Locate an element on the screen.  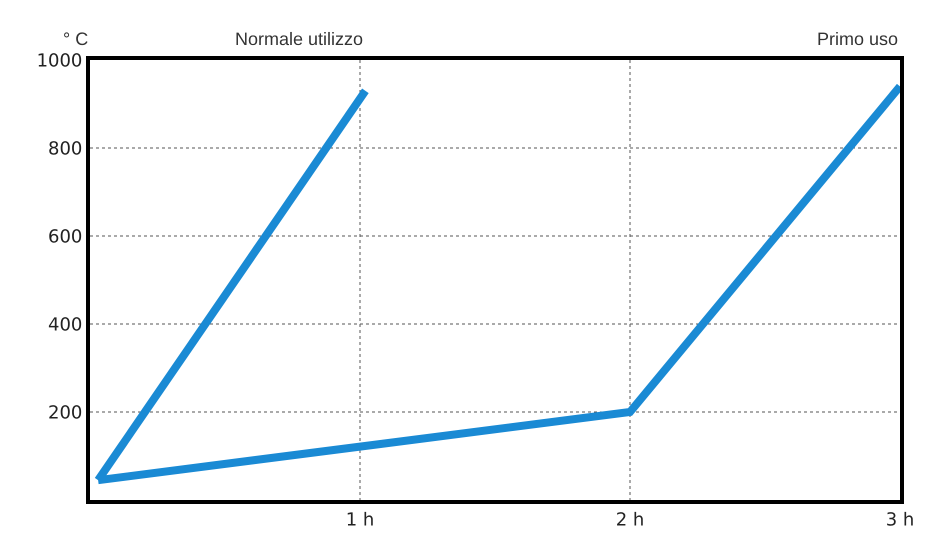
x-tick-label: 1 h is located at coordinates (360, 520).